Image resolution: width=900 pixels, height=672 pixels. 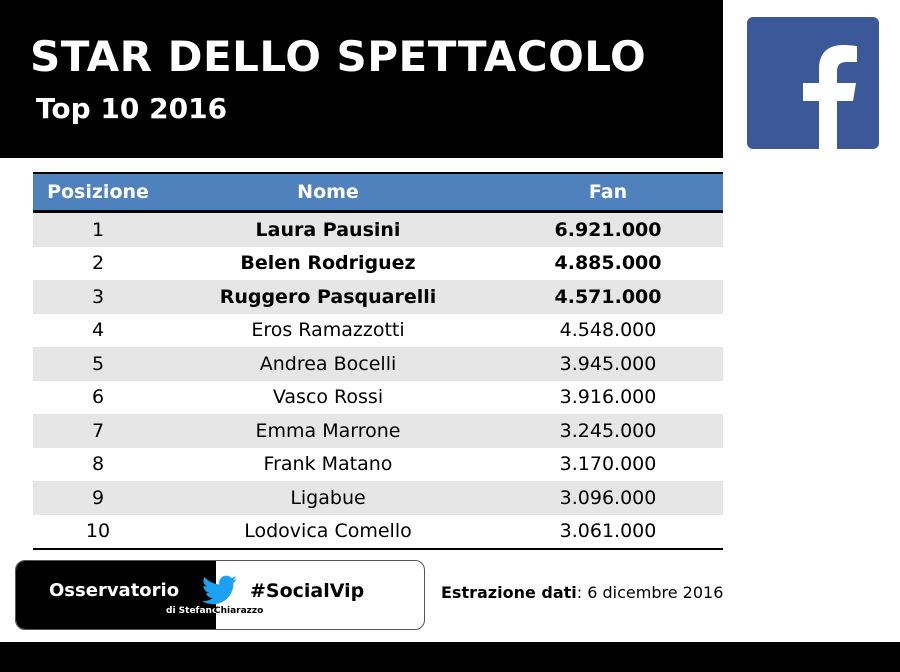 I want to click on table-row: 4 Eros Ramazzotti 4.548.000, so click(x=378, y=330).